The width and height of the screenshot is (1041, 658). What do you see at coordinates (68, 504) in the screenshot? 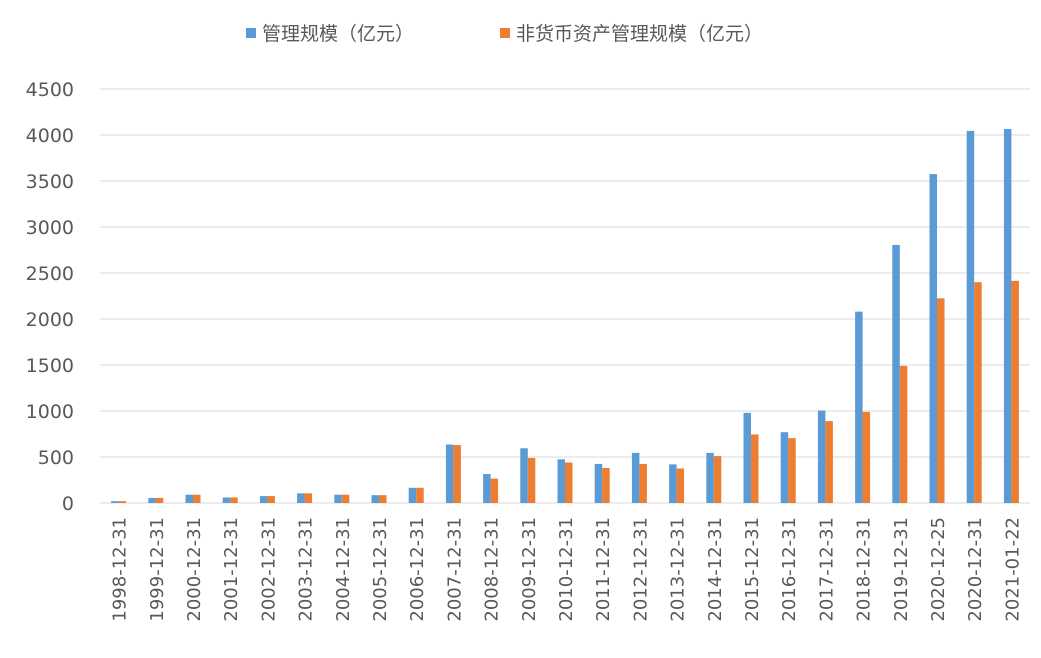
I see `y-tick-label: 0` at bounding box center [68, 504].